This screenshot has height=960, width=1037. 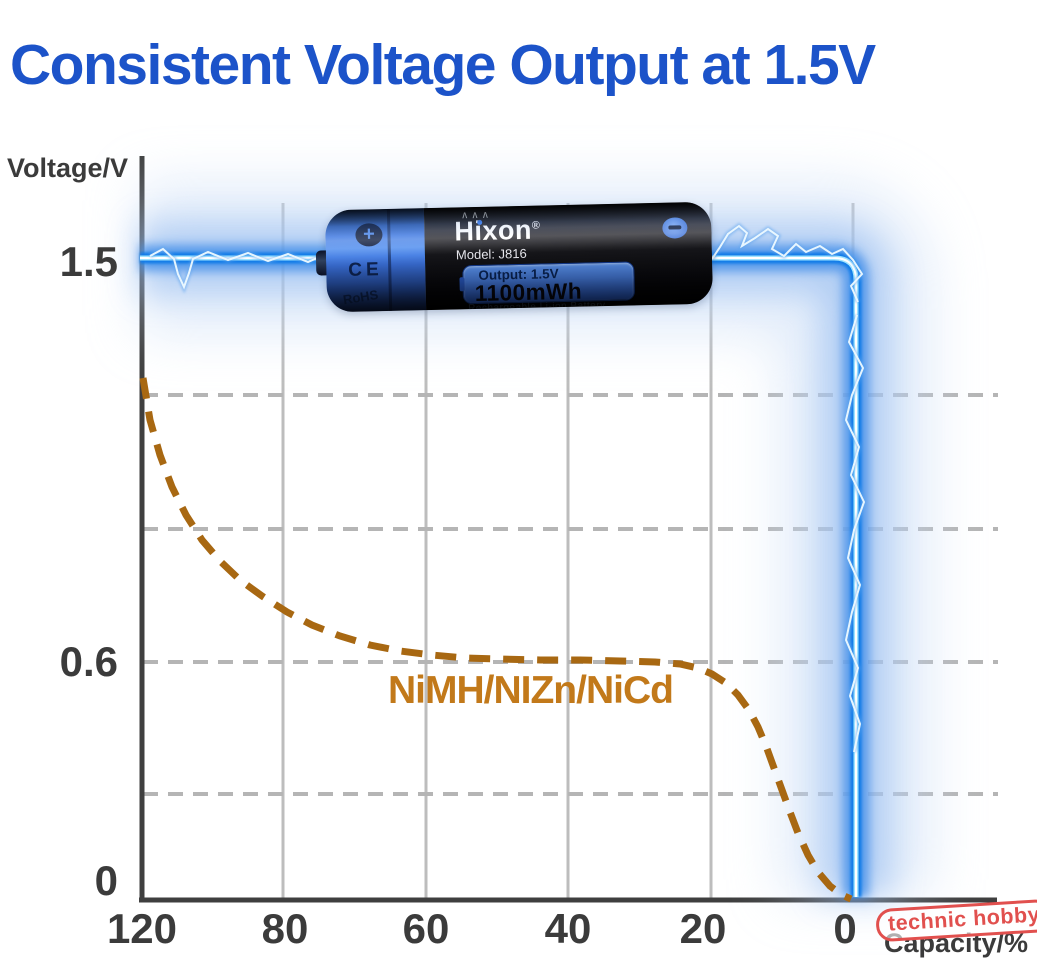 I want to click on y-tick-label: 1.5, so click(x=88, y=261).